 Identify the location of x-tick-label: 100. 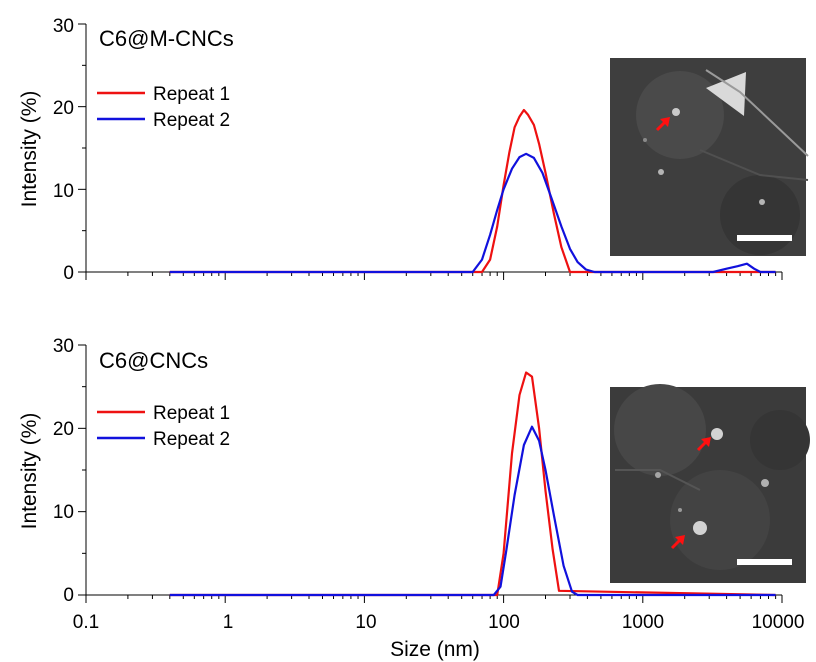
(504, 622).